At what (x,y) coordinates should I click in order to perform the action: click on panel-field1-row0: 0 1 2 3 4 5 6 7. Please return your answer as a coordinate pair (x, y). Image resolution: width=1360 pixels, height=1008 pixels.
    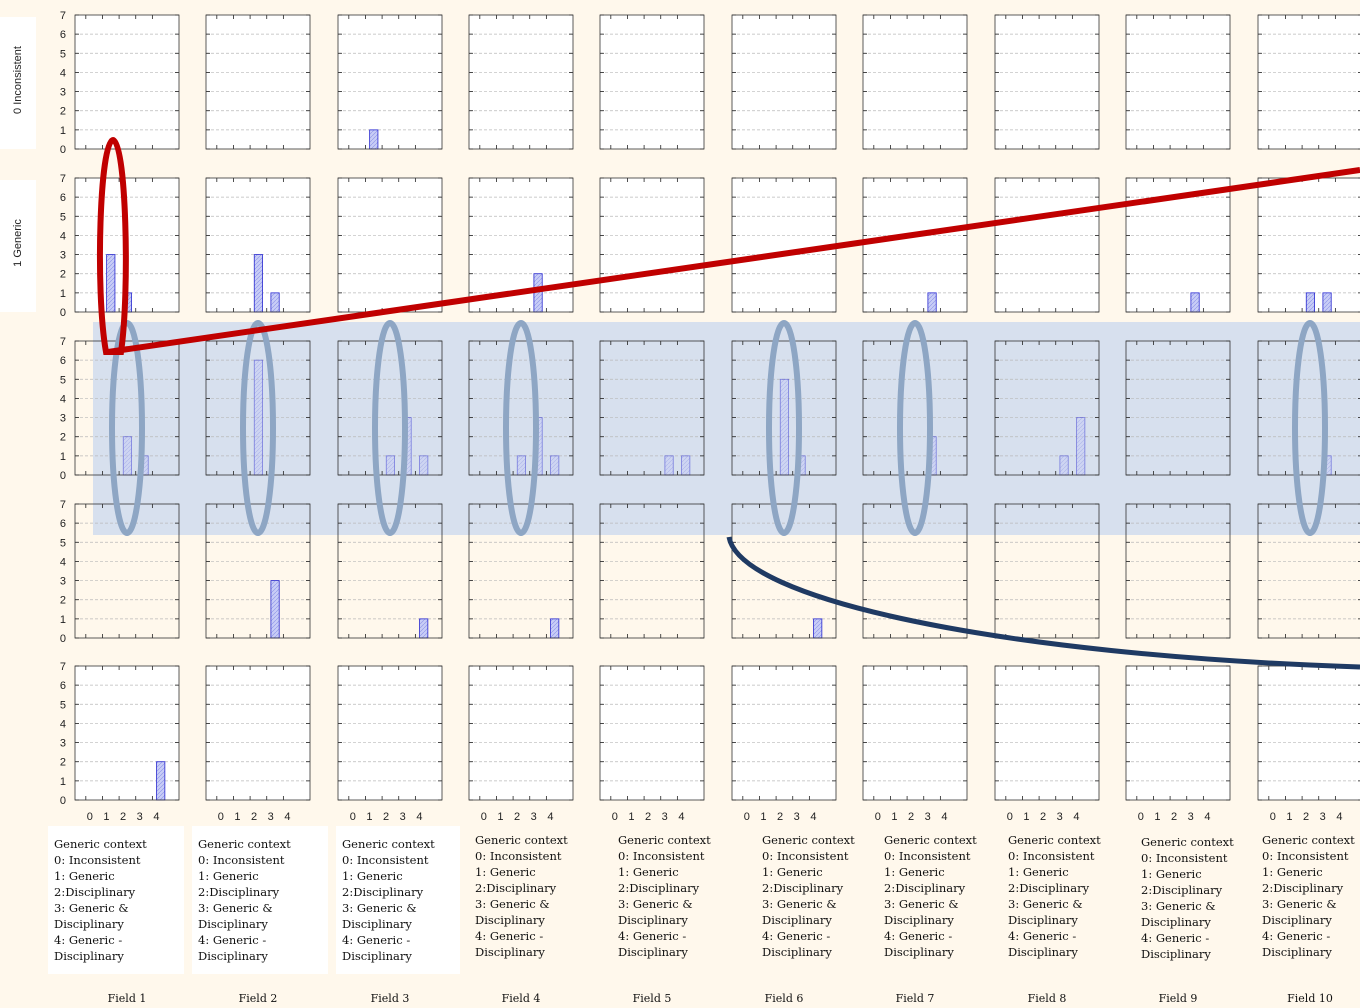
    Looking at the image, I should click on (120, 83).